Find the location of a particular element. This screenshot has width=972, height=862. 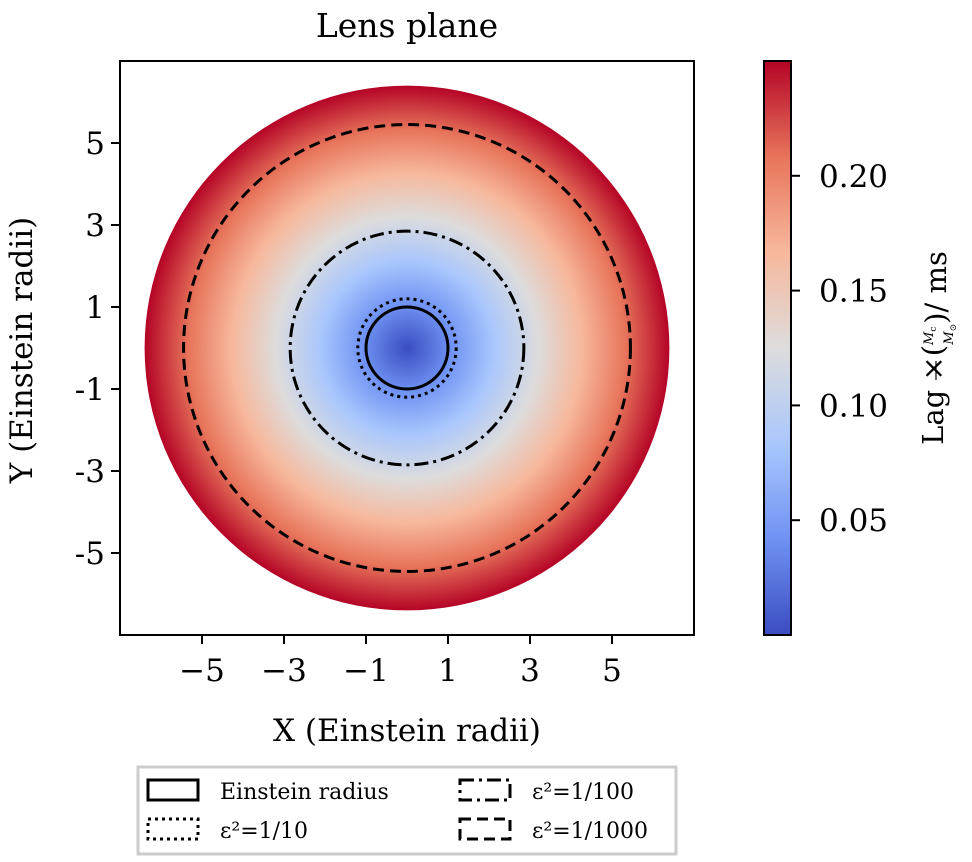

y-axis-ticks: 5 3 1 -1 -3 -5 is located at coordinates (97, 349).